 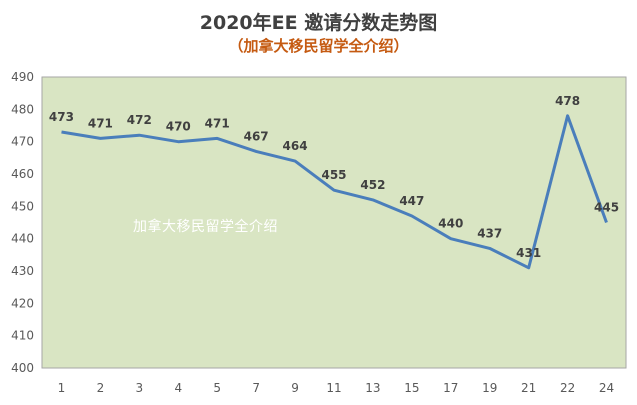 I want to click on data-label: 467, so click(x=256, y=136).